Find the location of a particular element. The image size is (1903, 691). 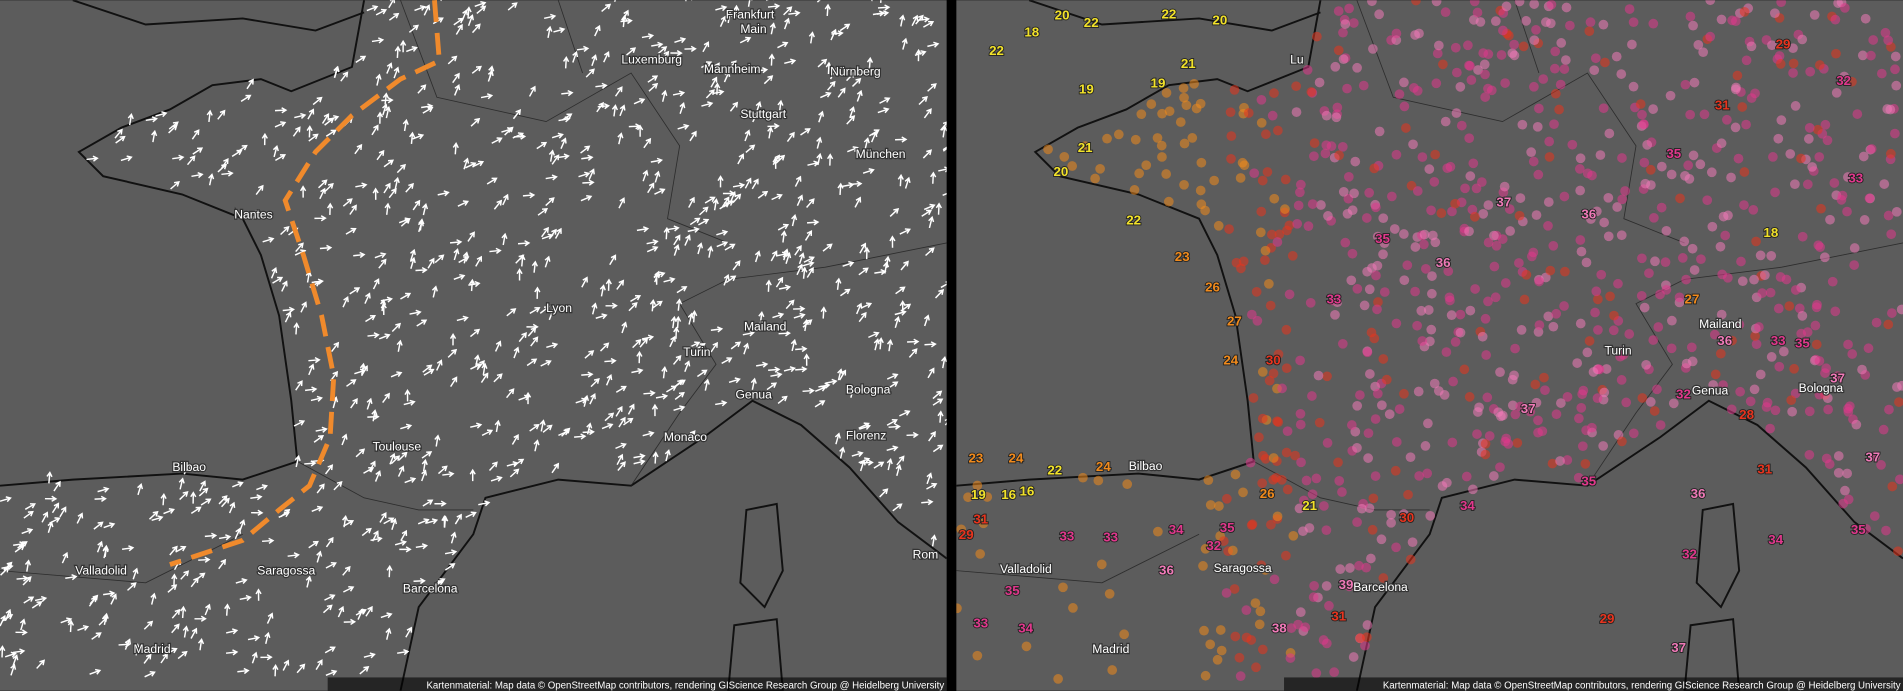

temperature-label: 19 is located at coordinates (1158, 83).